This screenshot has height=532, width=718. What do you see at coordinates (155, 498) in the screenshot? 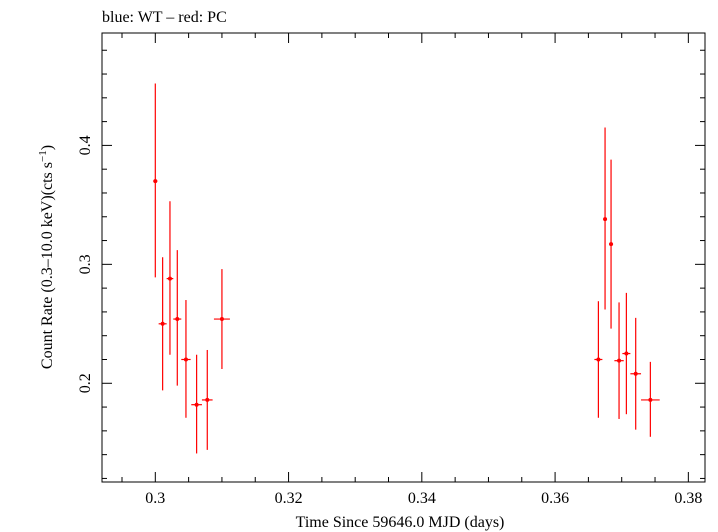
I see `x-tick-label: 0.3` at bounding box center [155, 498].